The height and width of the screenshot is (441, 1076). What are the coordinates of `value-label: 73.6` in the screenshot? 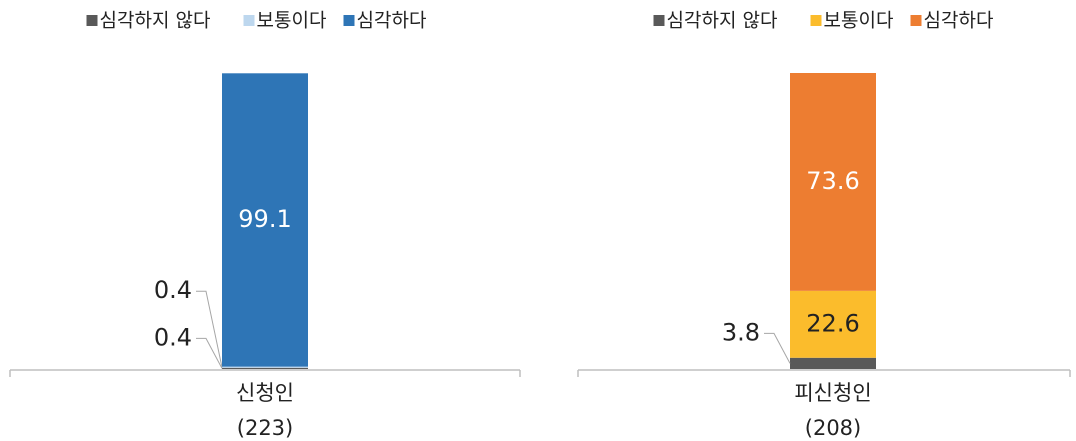 It's located at (832, 181).